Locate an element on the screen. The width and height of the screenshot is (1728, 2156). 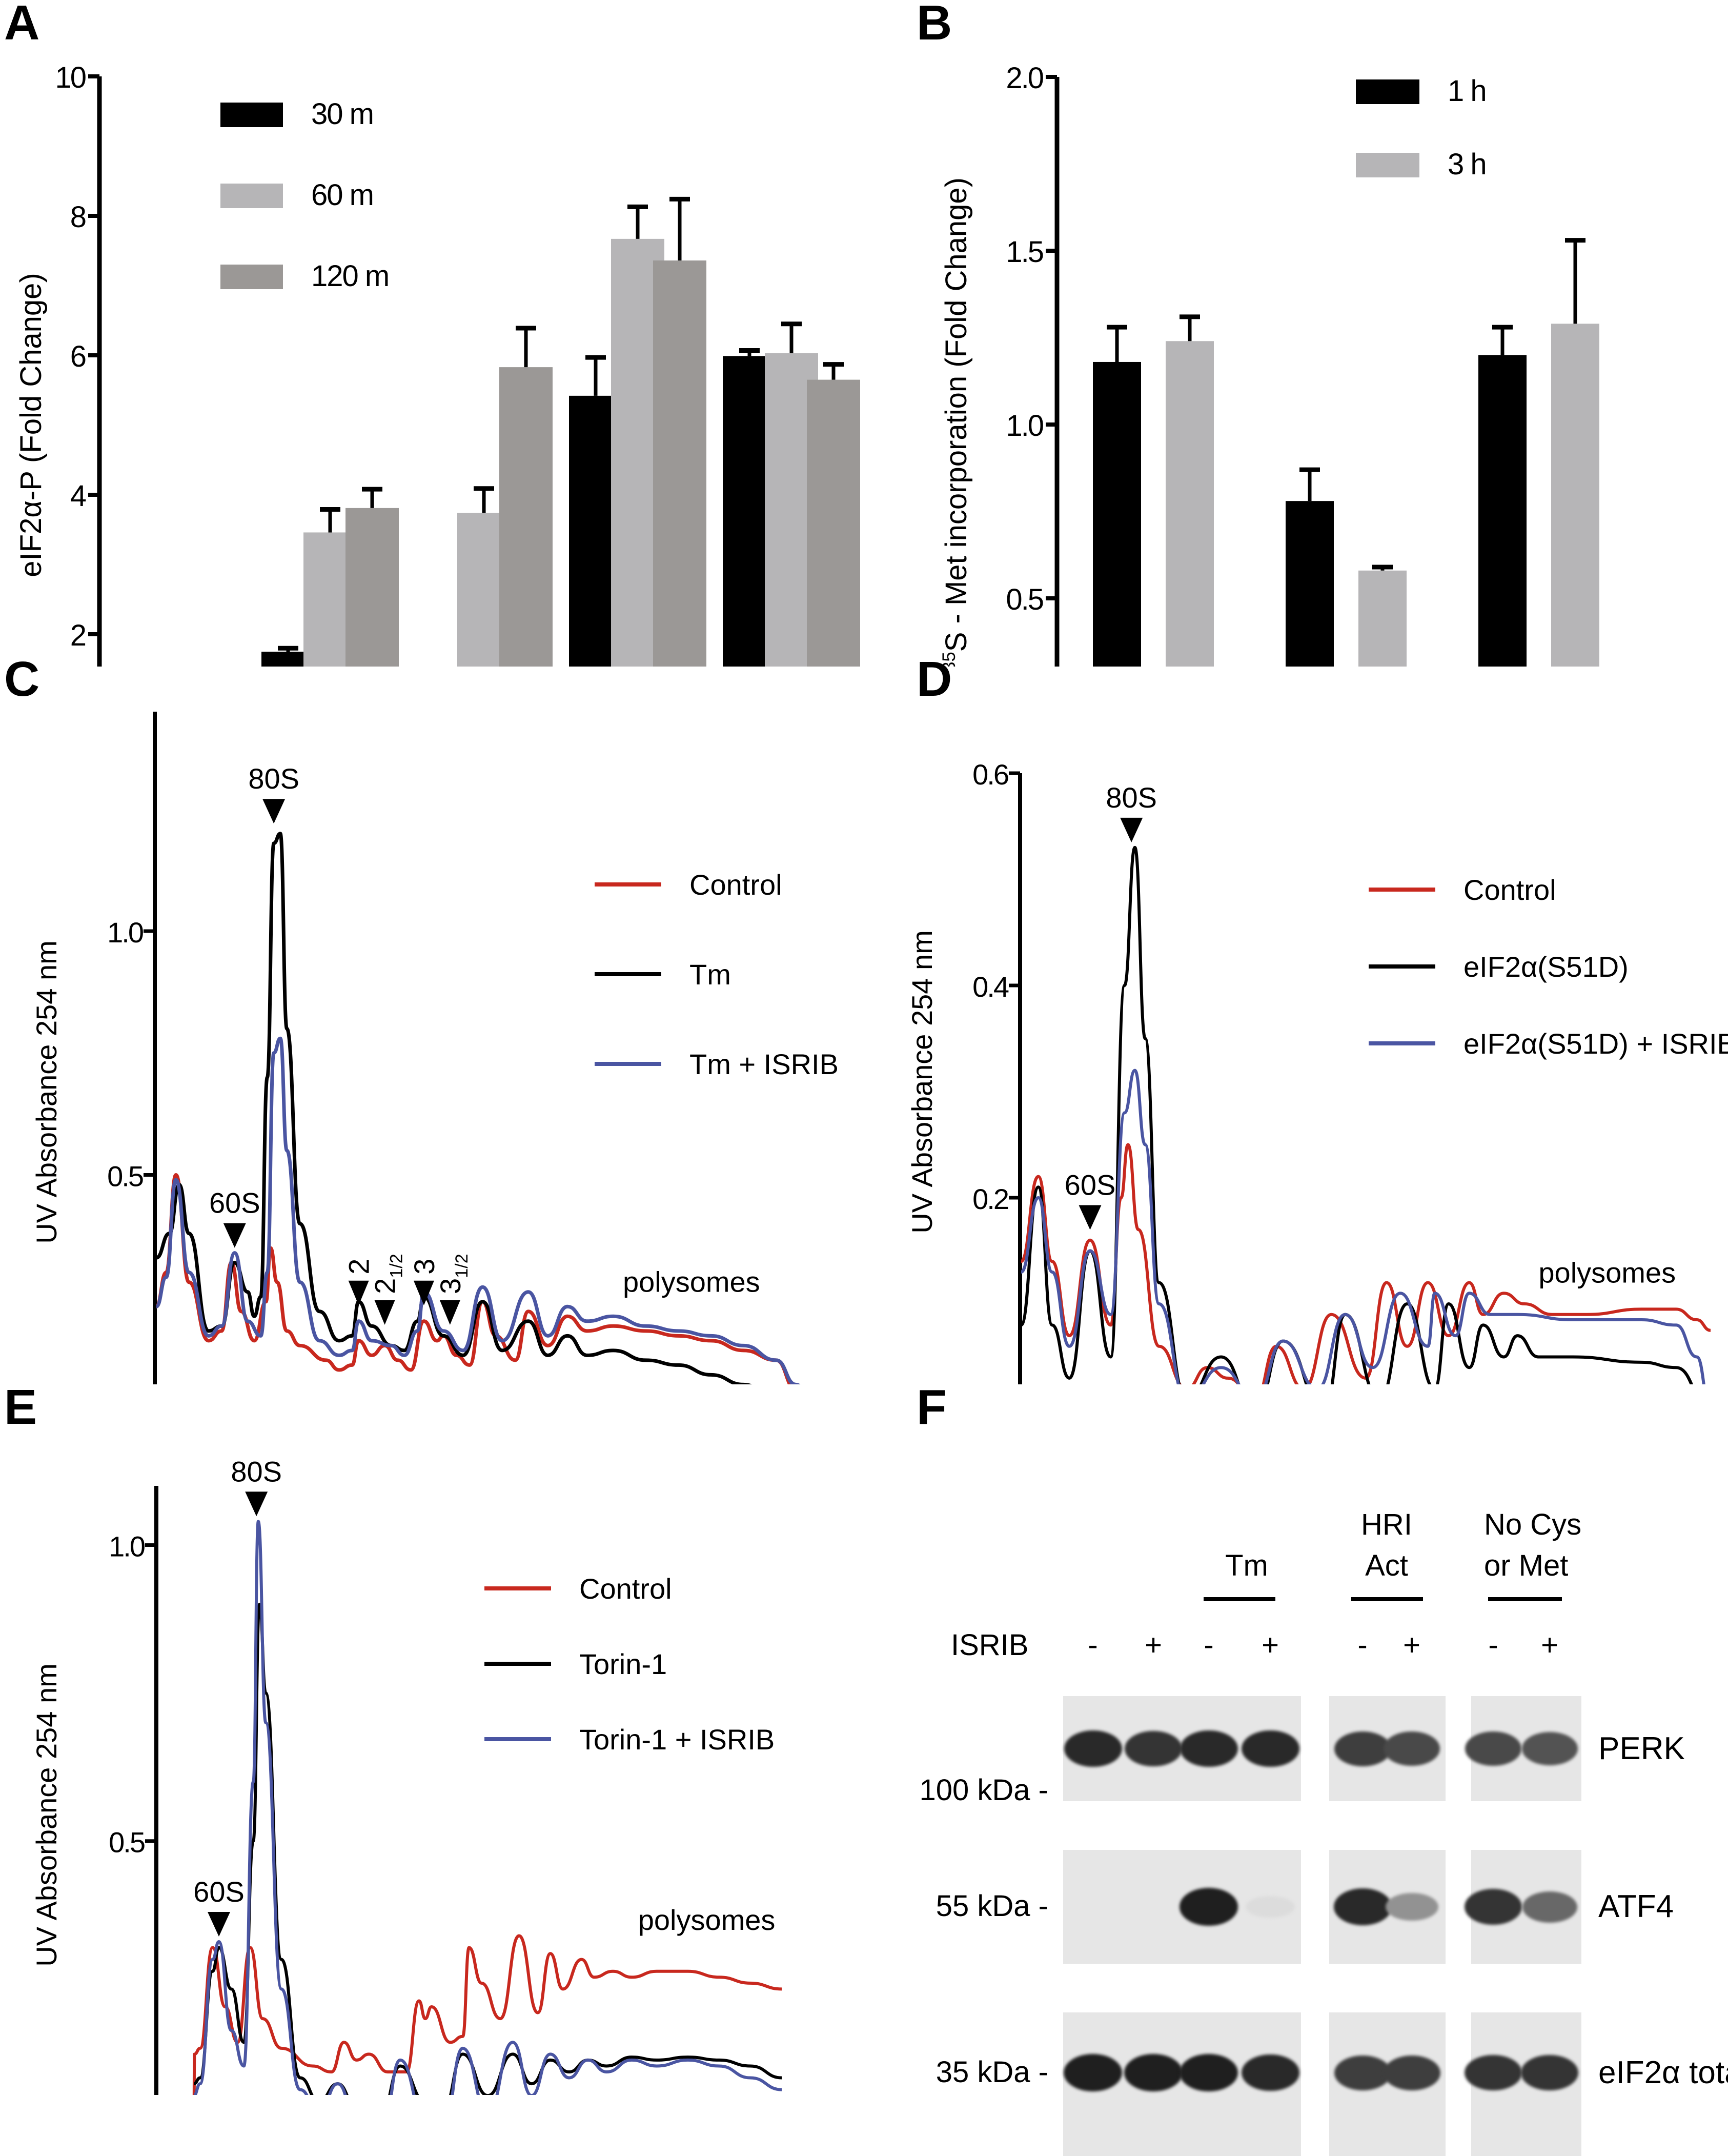
group-label-hri-line1: HRI is located at coordinates (1386, 1524).